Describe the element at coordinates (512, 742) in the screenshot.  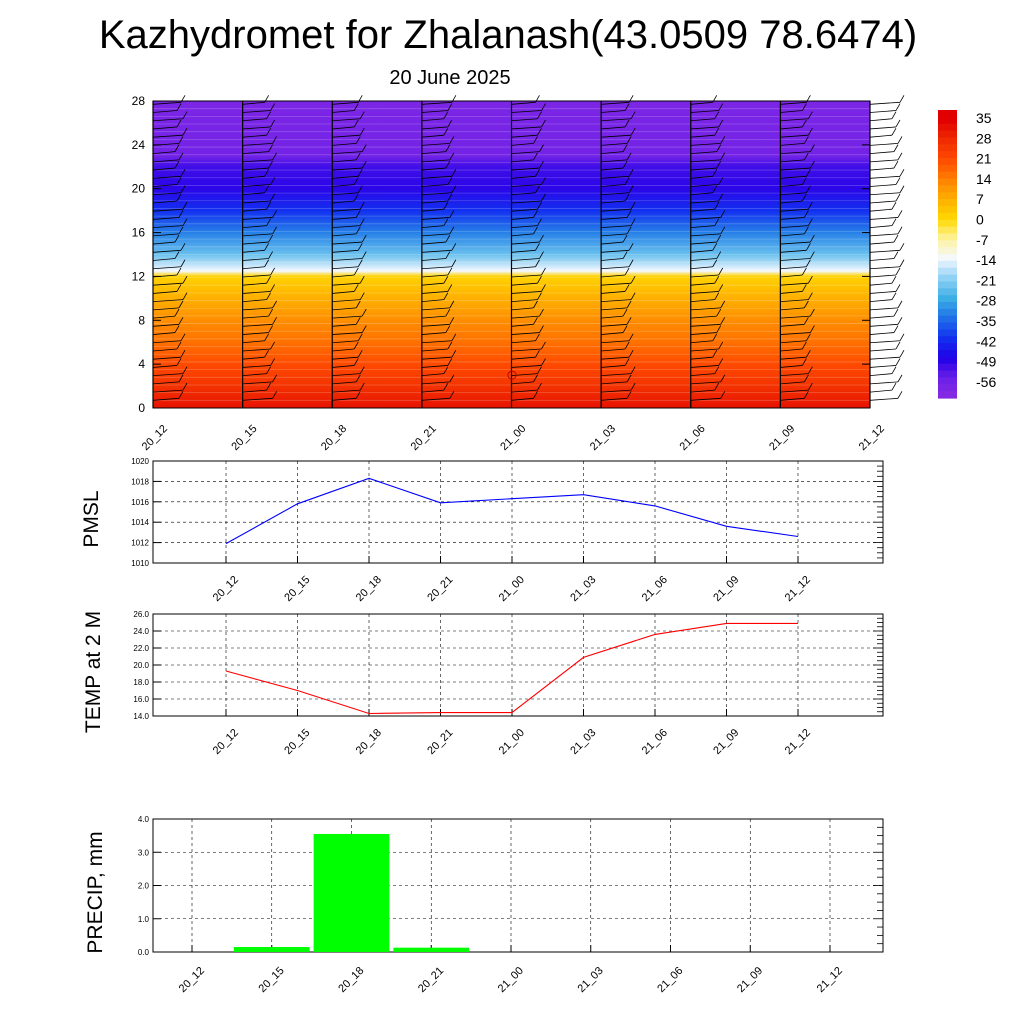
I see `x-tick-label: 21_00` at that location.